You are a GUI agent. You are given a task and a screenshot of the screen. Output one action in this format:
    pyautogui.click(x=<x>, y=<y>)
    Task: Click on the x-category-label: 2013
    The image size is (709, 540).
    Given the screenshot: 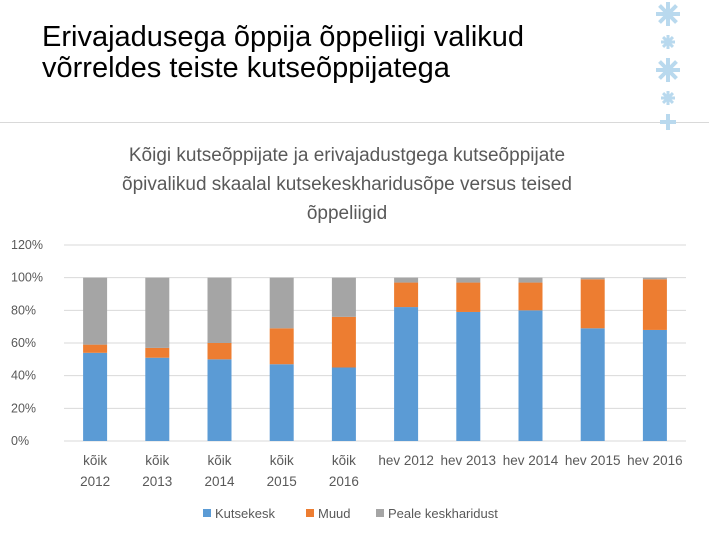 What is the action you would take?
    pyautogui.click(x=157, y=481)
    